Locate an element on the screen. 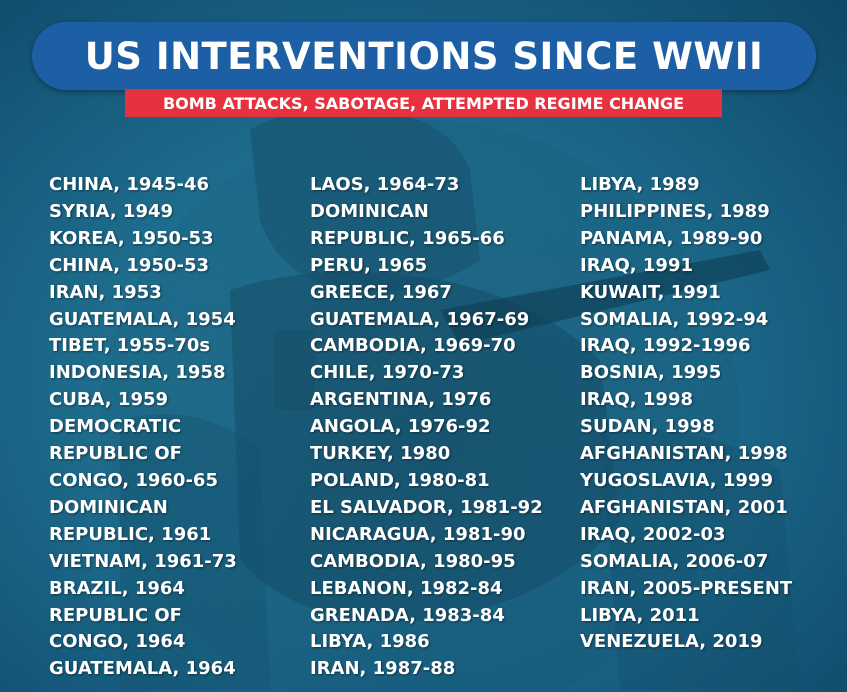  list-item: CHINA, 1945-46 is located at coordinates (129, 184).